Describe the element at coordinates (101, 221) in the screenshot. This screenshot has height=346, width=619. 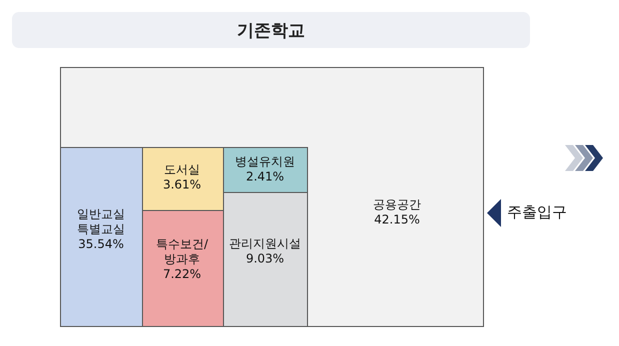
I see `category-label: 일반교실 특별교실` at that location.